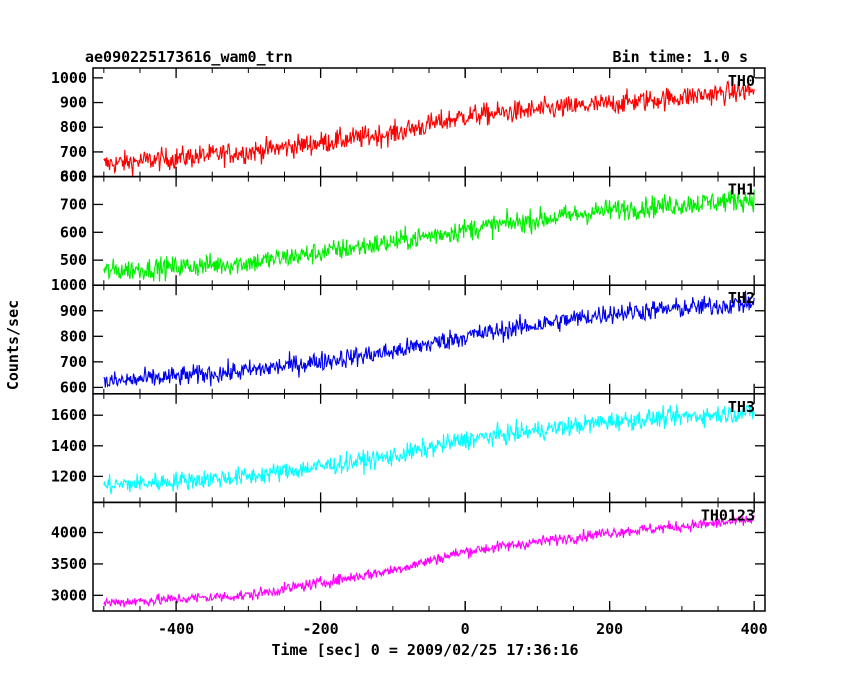  What do you see at coordinates (429, 235) in the screenshot?
I see `series-line-th1` at bounding box center [429, 235].